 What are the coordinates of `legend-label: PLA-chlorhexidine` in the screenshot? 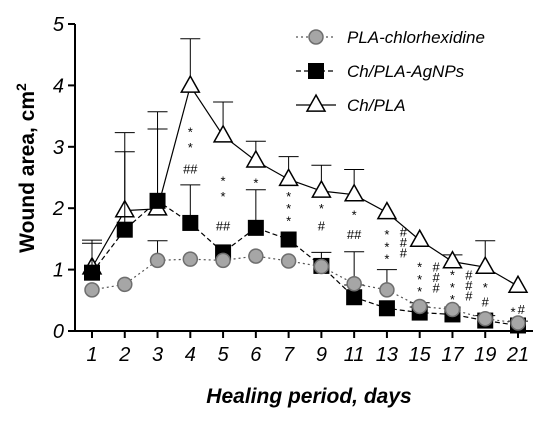 It's located at (416, 37).